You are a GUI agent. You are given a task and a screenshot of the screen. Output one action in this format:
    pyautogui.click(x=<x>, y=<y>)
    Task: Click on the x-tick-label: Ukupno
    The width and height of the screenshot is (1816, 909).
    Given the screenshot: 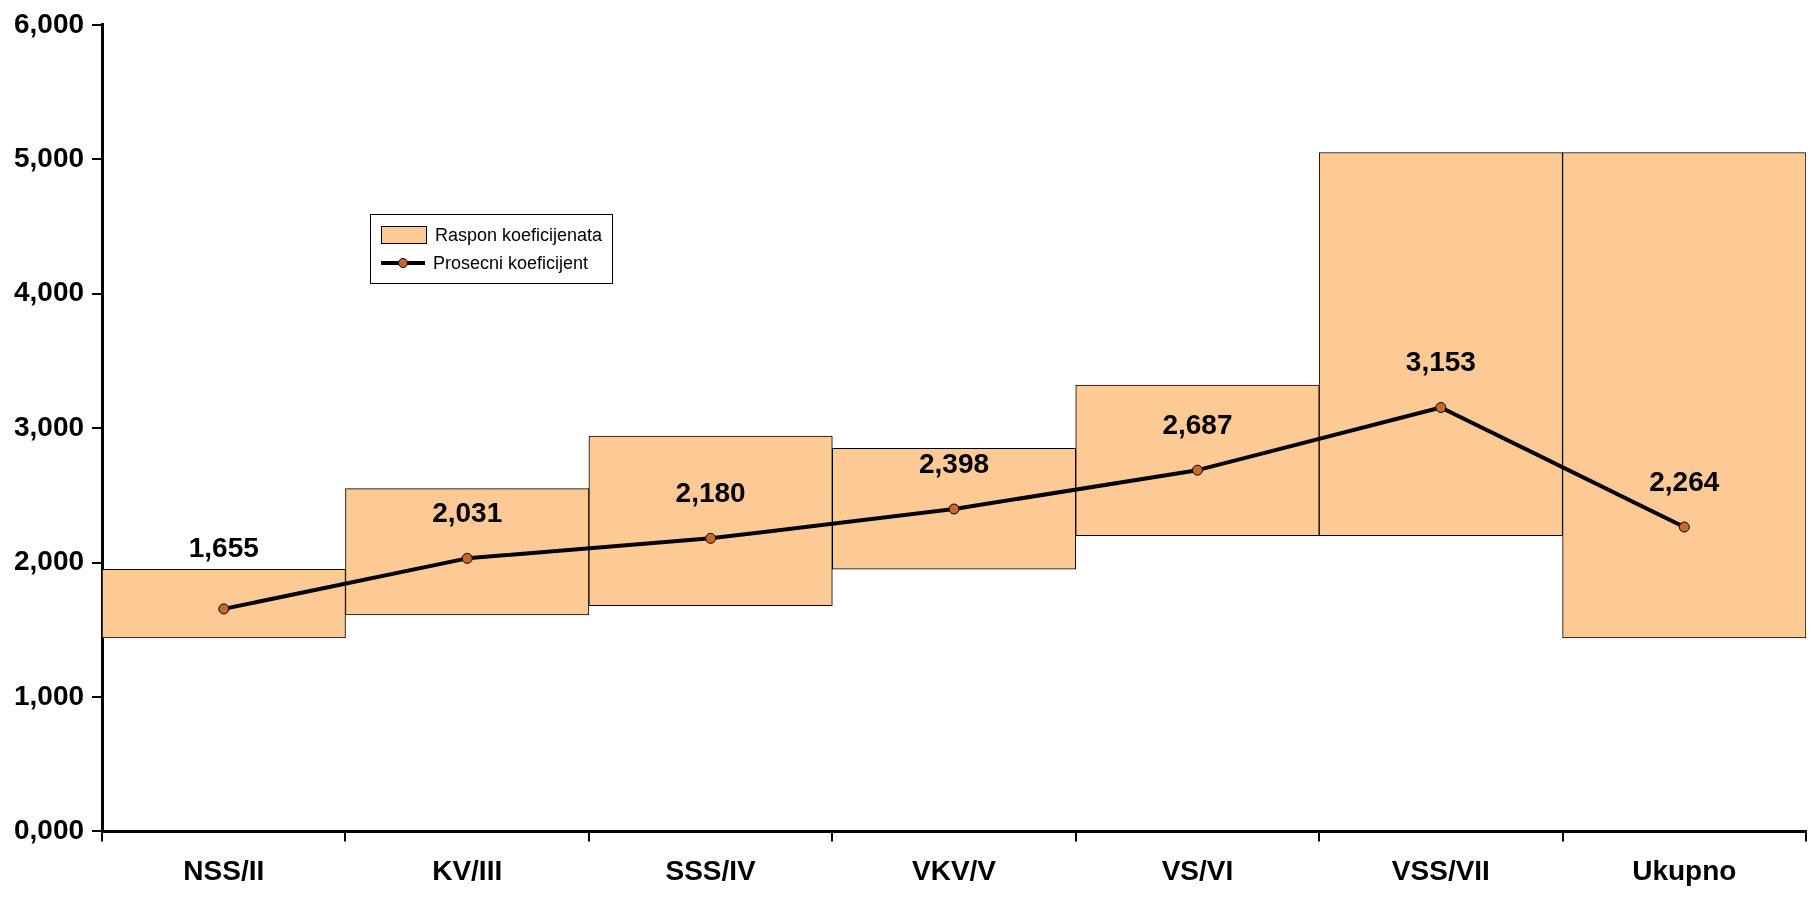 What is the action you would take?
    pyautogui.click(x=1684, y=870)
    